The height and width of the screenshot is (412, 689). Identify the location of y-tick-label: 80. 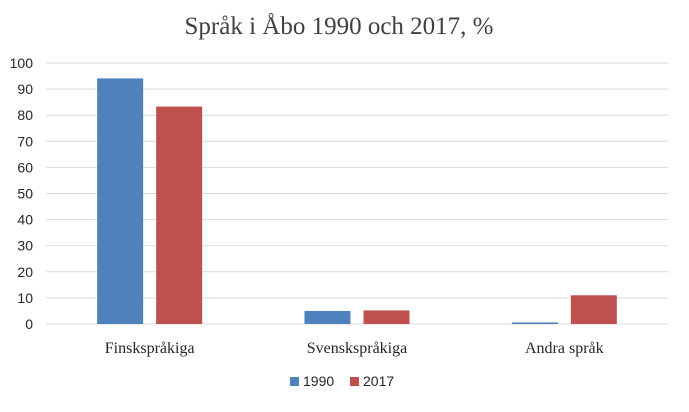
(25, 115).